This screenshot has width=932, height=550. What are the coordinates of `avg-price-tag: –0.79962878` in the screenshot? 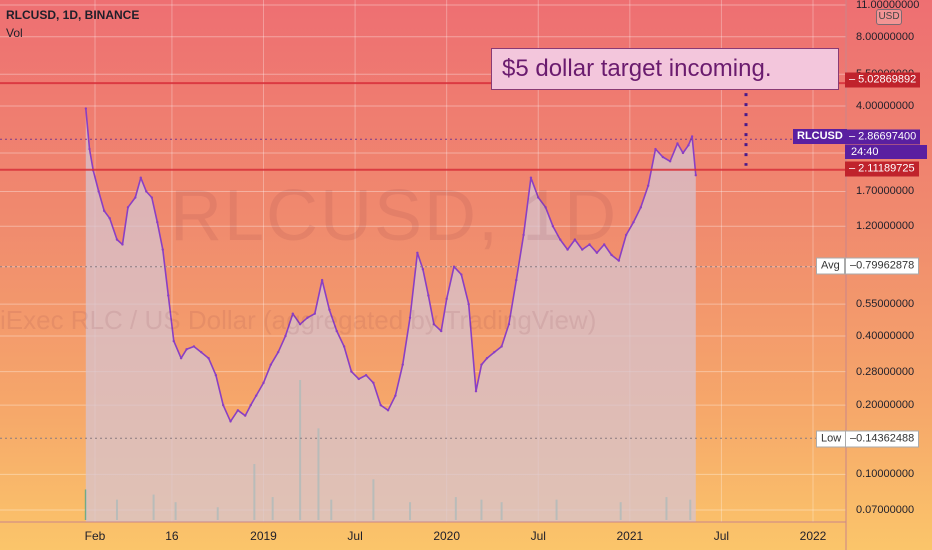 It's located at (882, 266).